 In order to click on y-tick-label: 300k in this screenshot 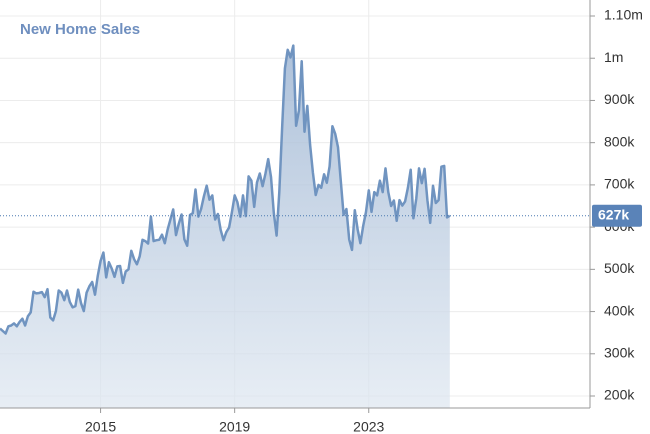, I will do `click(619, 352)`.